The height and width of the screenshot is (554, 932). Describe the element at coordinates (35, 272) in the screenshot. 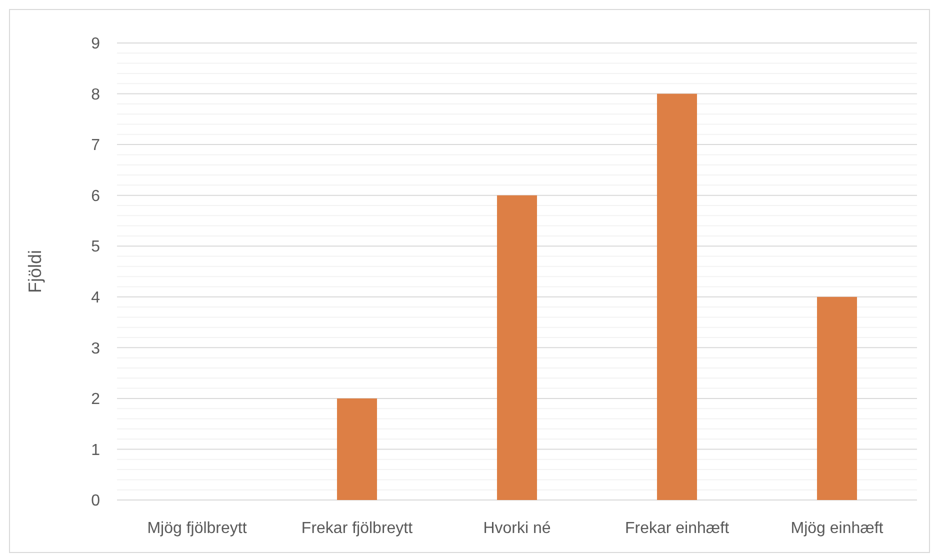

I see `y-axis-title: Fjöldi` at that location.